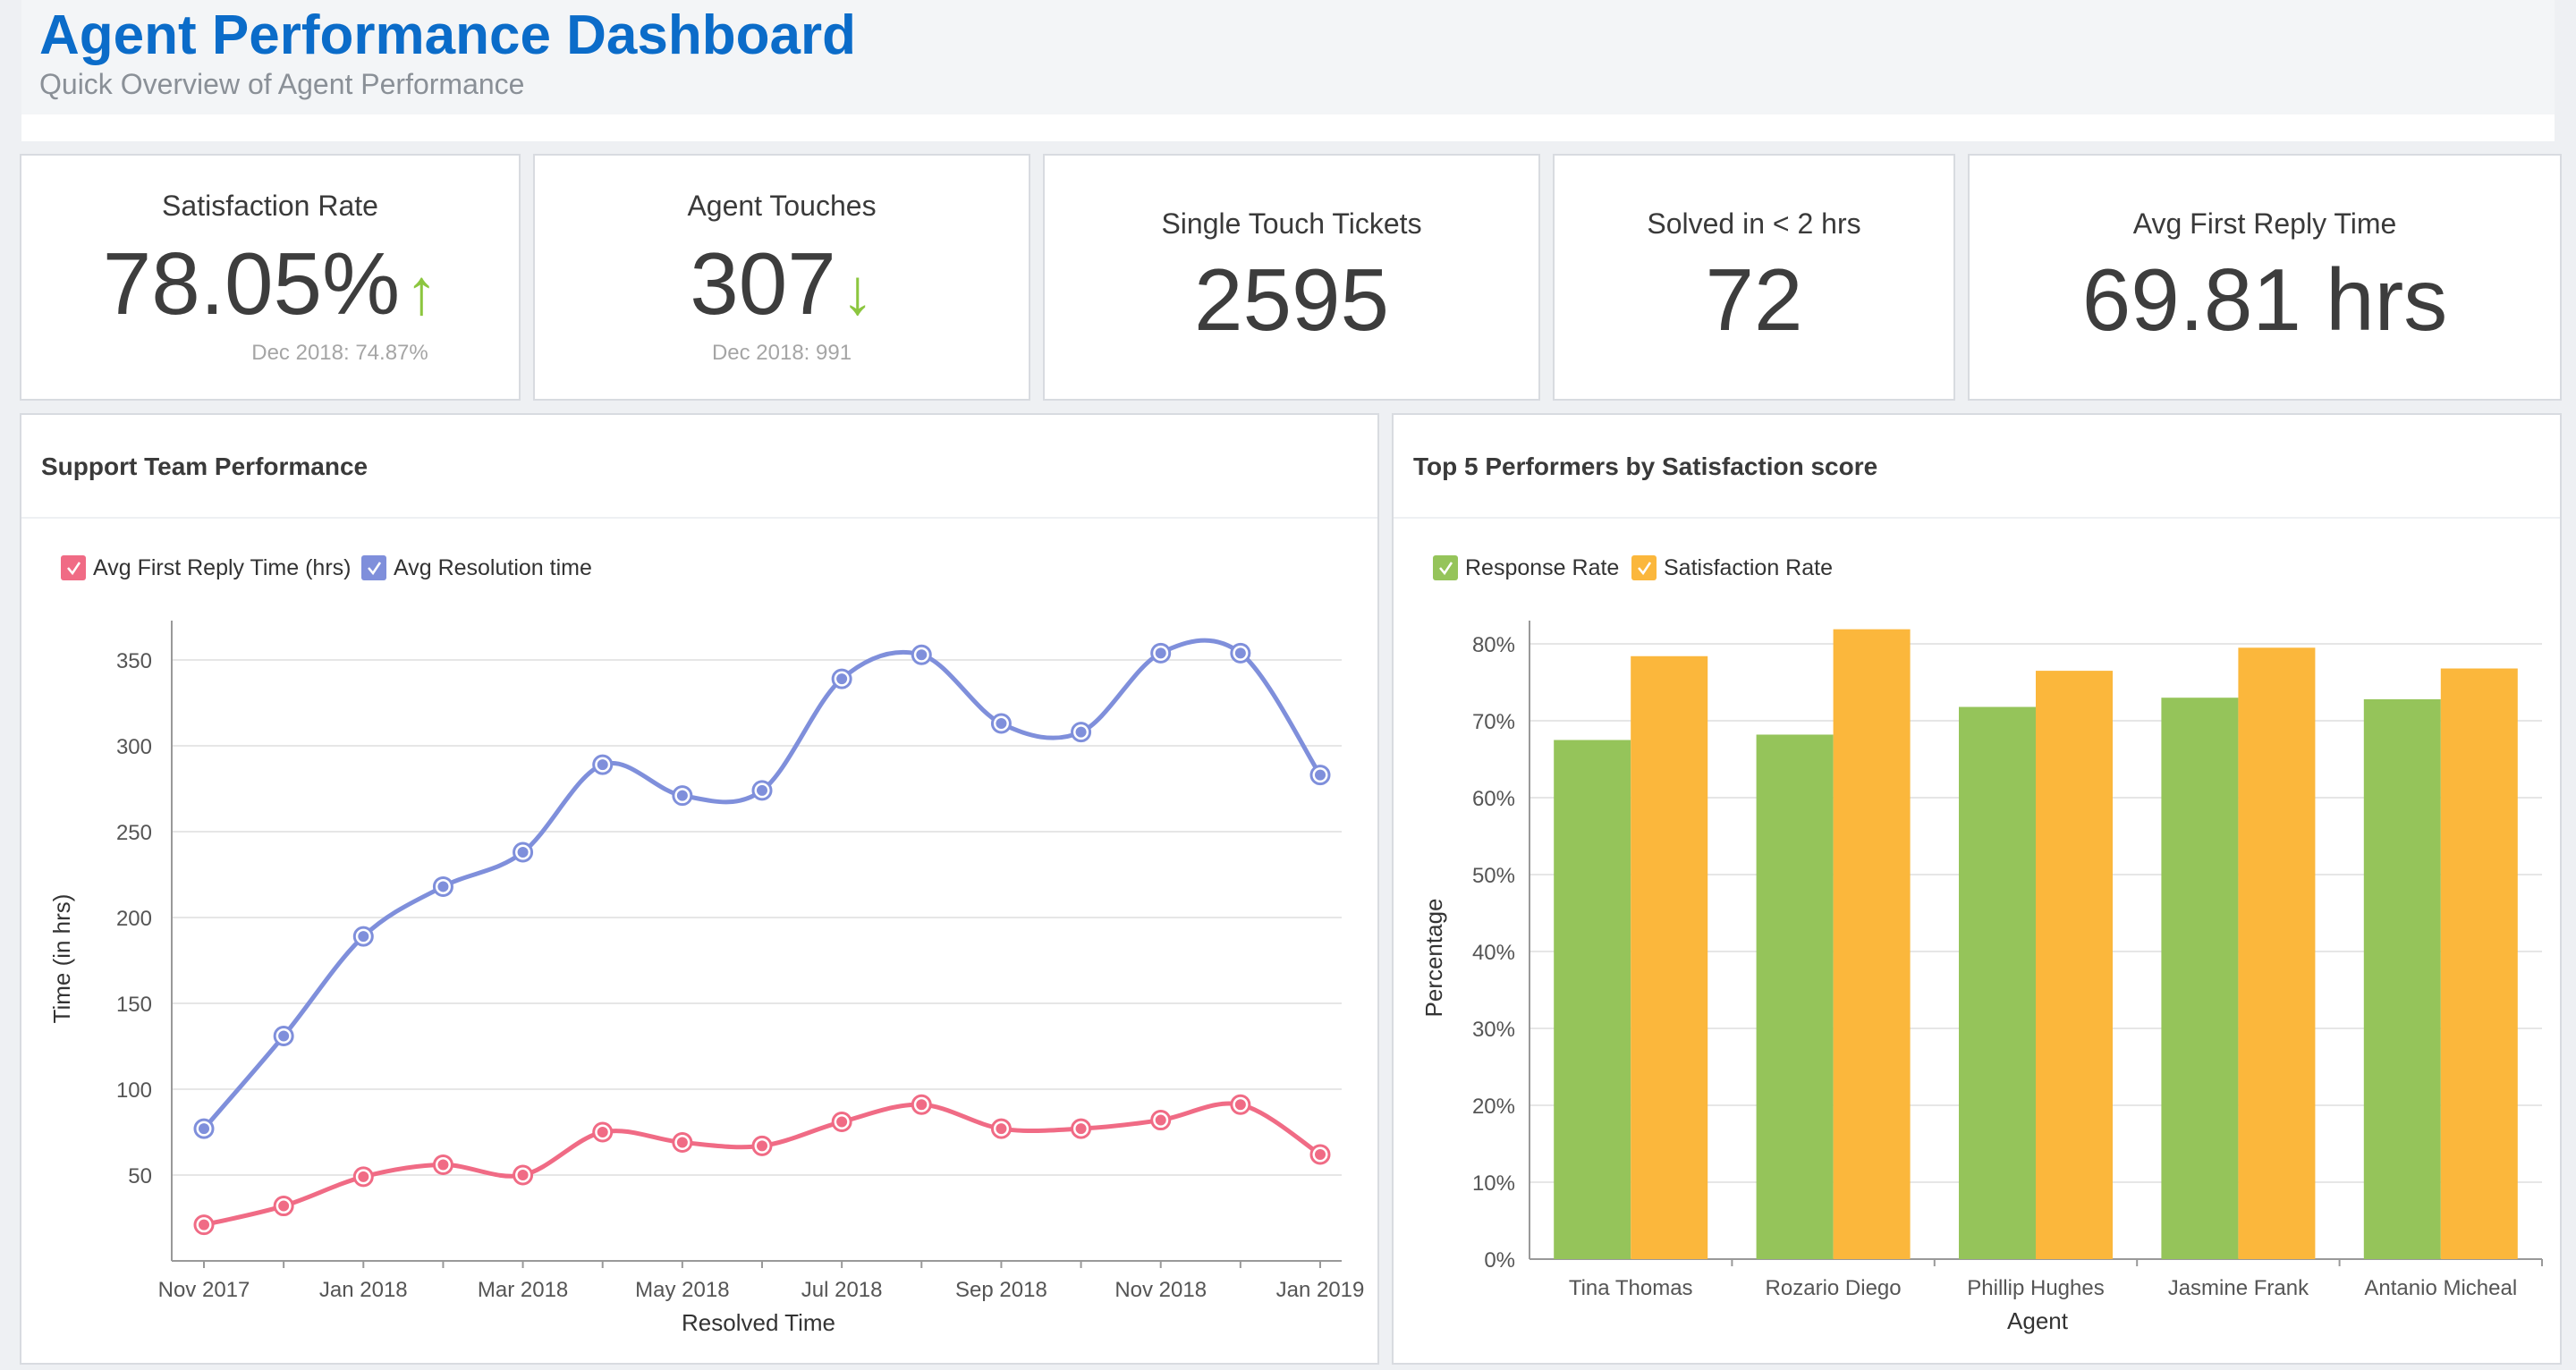 This screenshot has height=1370, width=2576. What do you see at coordinates (493, 567) in the screenshot?
I see `legend-label: Avg Resolution time` at bounding box center [493, 567].